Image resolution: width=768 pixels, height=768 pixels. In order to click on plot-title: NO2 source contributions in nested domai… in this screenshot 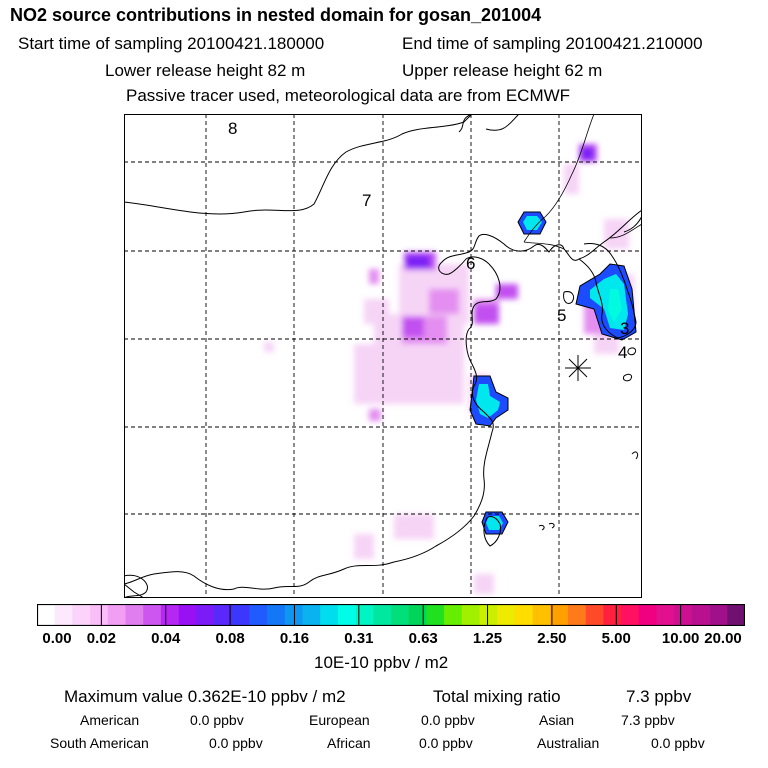, I will do `click(276, 15)`.